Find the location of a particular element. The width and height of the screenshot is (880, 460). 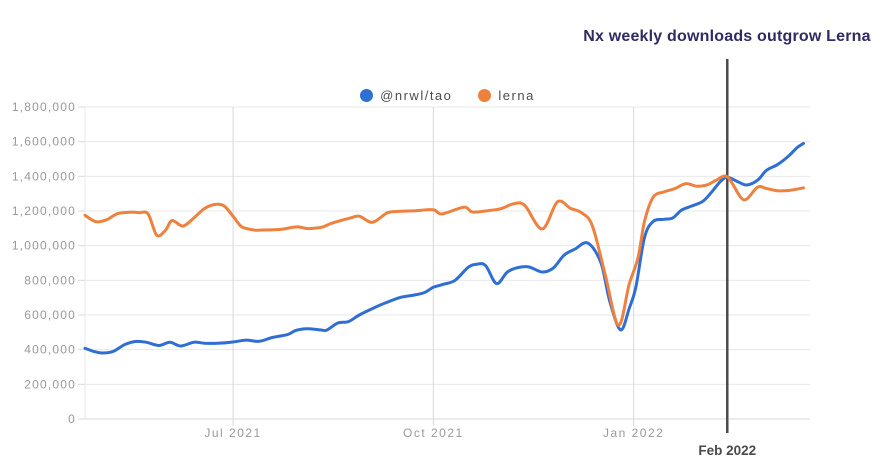

y-tick-label: 1,400,000 is located at coordinates (44, 176).